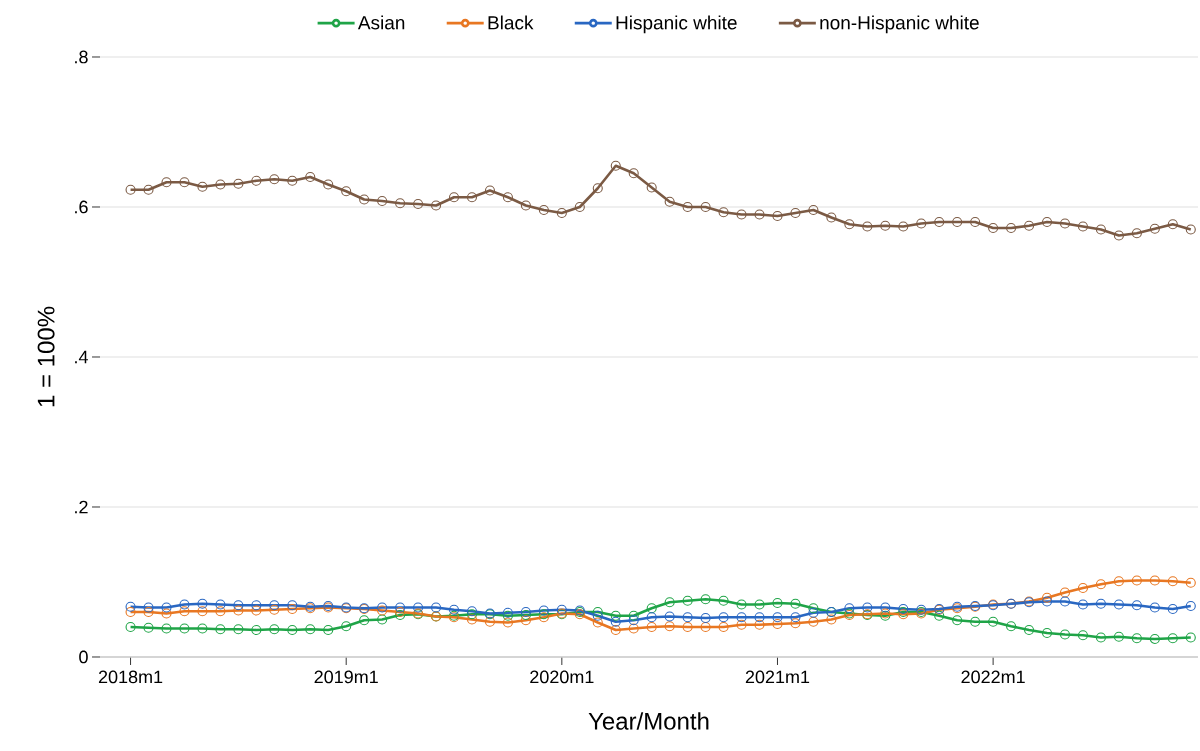 The width and height of the screenshot is (1200, 751). Describe the element at coordinates (648, 721) in the screenshot. I see `x-axis-title: Year/Month` at that location.